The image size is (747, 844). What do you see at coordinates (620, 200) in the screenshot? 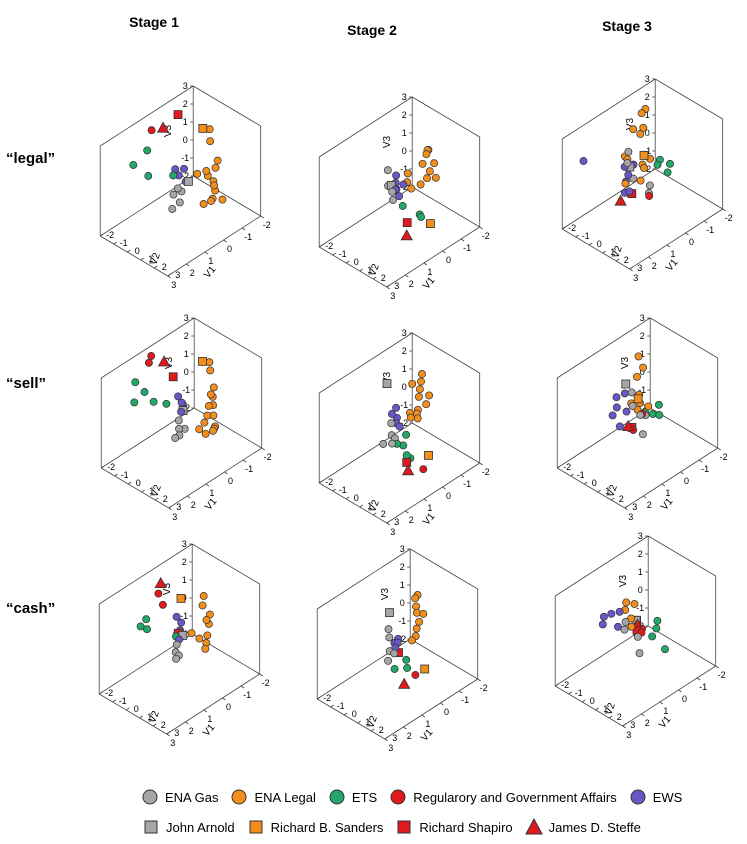
I see `data-point-triangle` at bounding box center [620, 200].